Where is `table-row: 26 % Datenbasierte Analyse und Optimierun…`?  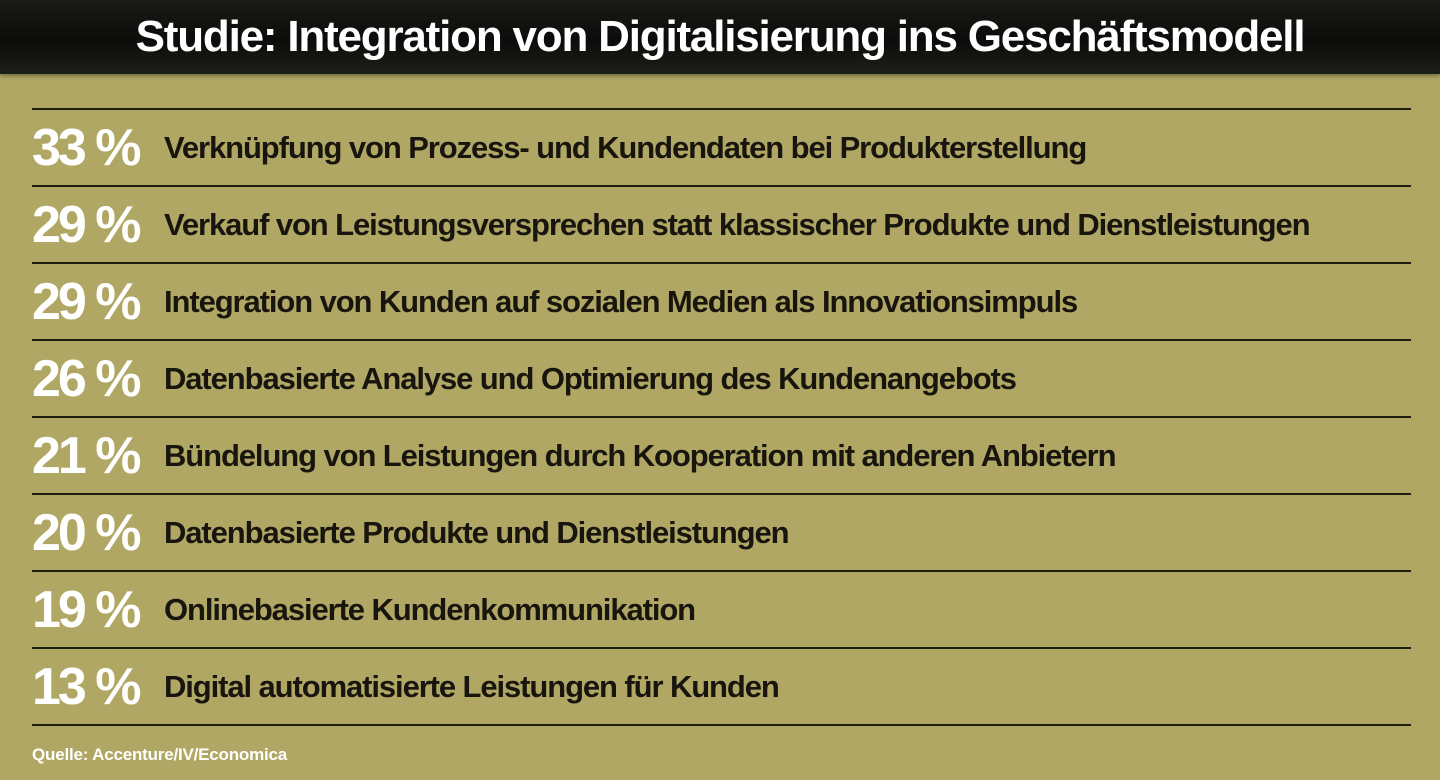
table-row: 26 % Datenbasierte Analyse und Optimierun… is located at coordinates (721, 379).